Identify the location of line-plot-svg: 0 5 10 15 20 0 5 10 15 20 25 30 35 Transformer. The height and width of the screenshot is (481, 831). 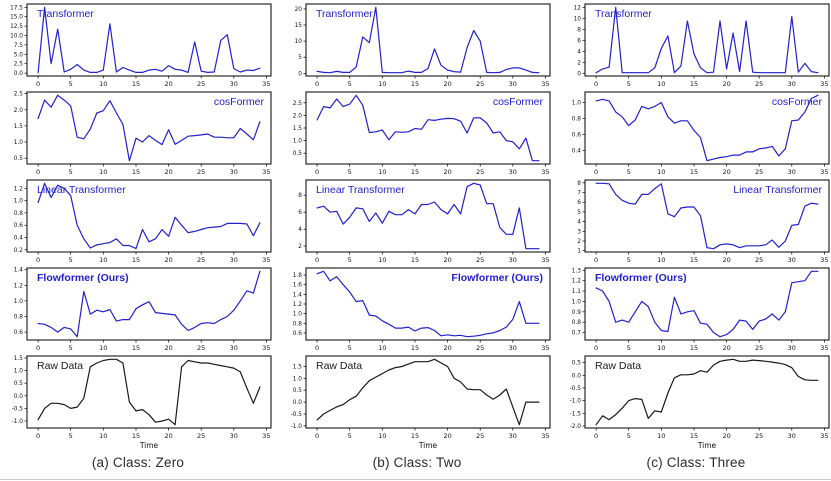
(423, 45).